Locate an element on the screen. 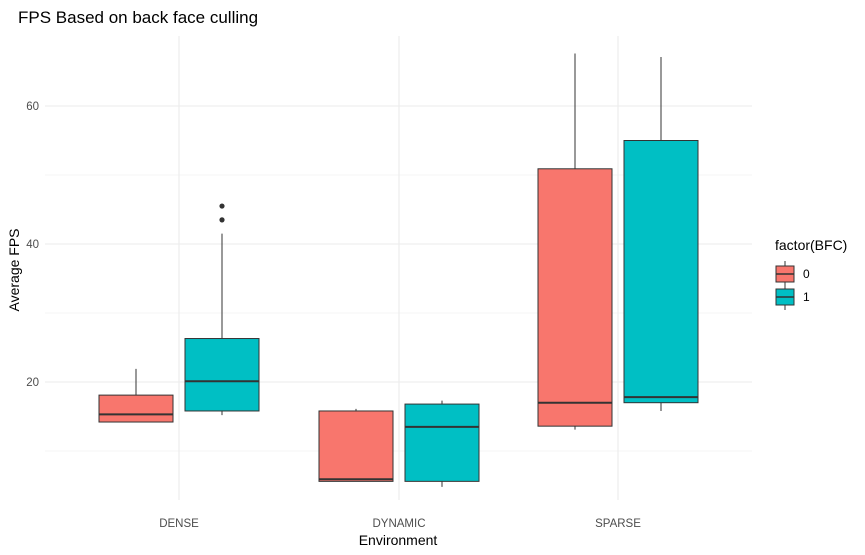 This screenshot has height=555, width=865. y-tick-label: 40 is located at coordinates (32, 245).